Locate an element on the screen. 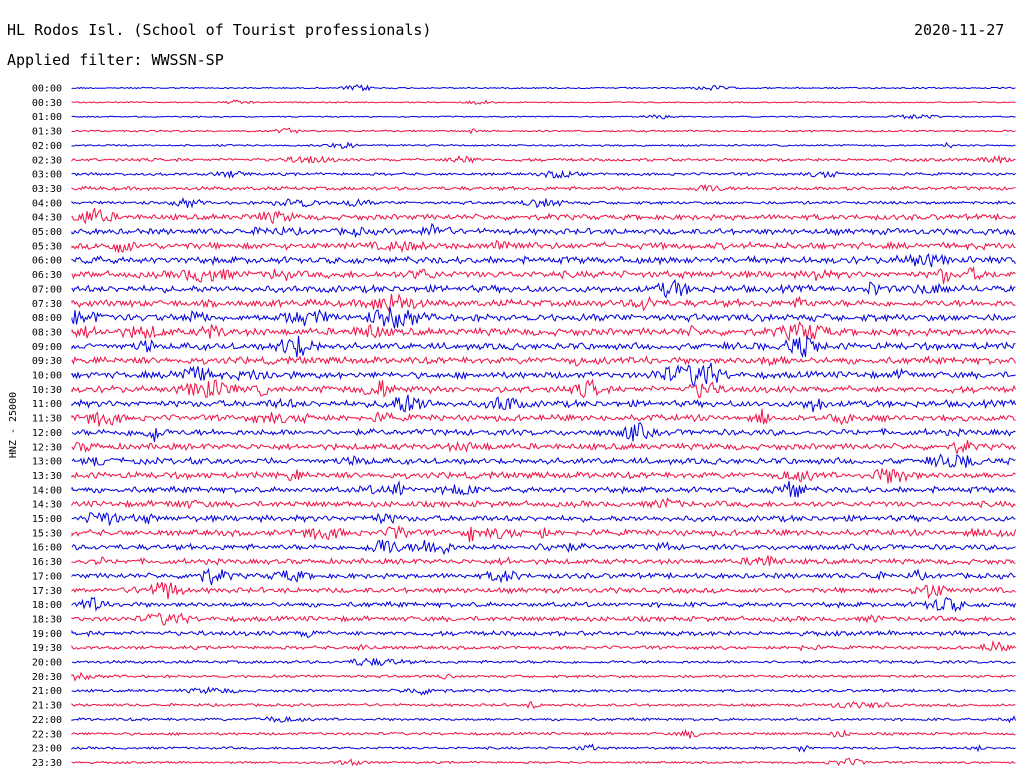  row-time-label: 03:00 is located at coordinates (47, 175).